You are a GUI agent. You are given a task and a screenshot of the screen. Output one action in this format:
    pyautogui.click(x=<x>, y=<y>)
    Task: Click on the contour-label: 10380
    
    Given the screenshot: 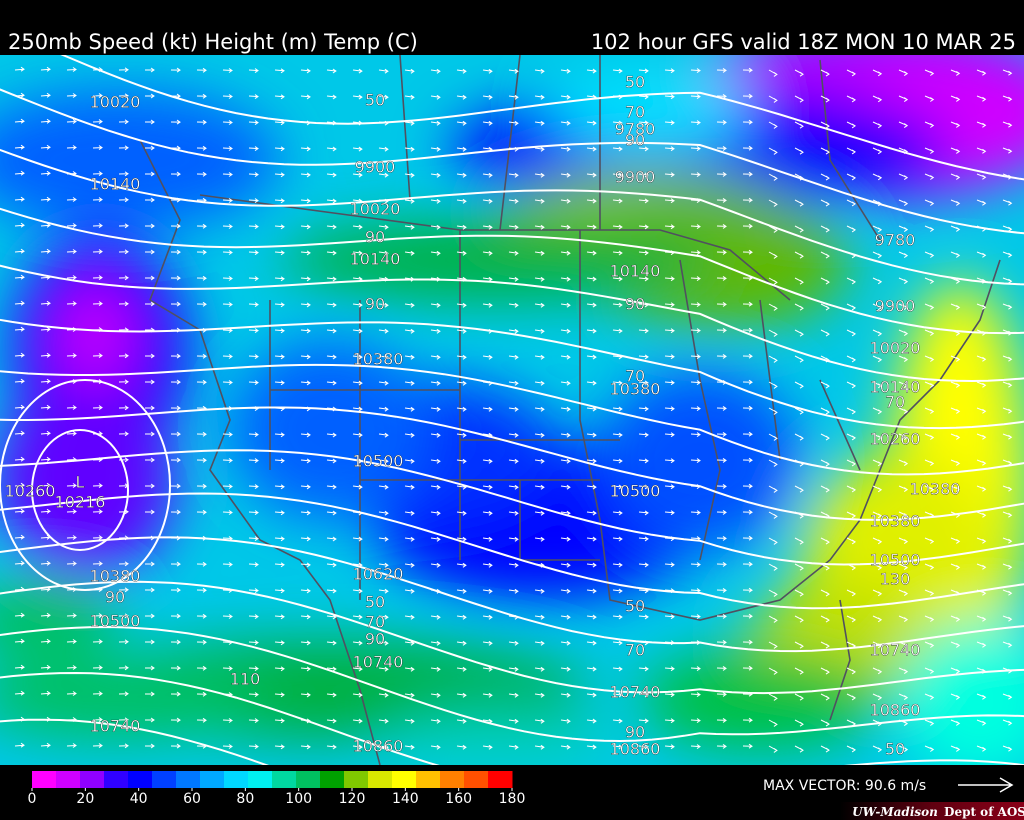 What is the action you would take?
    pyautogui.click(x=895, y=521)
    